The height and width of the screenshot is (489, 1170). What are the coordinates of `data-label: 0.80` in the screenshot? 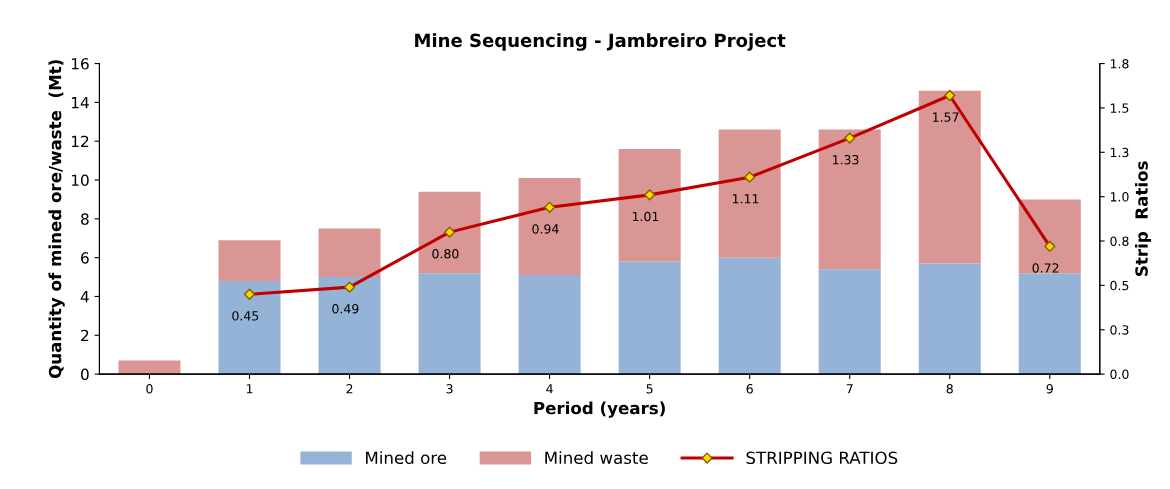 It's located at (445, 254).